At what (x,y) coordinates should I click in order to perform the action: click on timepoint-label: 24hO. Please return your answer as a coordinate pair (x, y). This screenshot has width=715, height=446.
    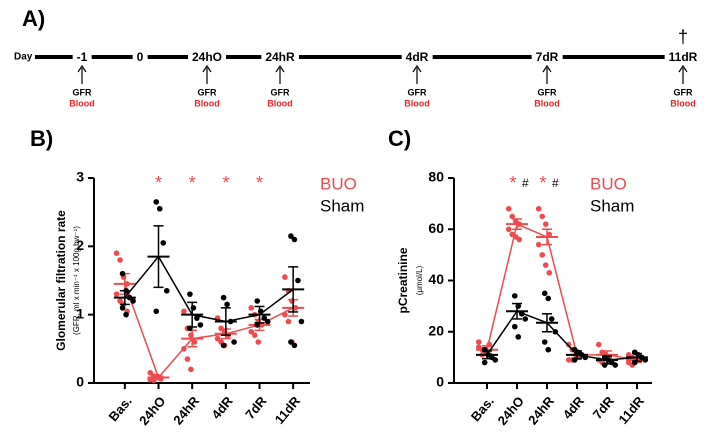
    Looking at the image, I should click on (207, 57).